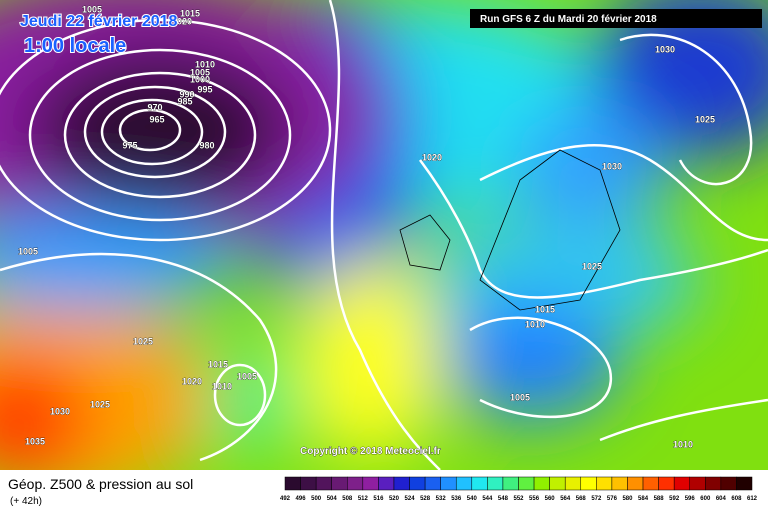  Describe the element at coordinates (596, 499) in the screenshot. I see `scale-label: 572` at that location.